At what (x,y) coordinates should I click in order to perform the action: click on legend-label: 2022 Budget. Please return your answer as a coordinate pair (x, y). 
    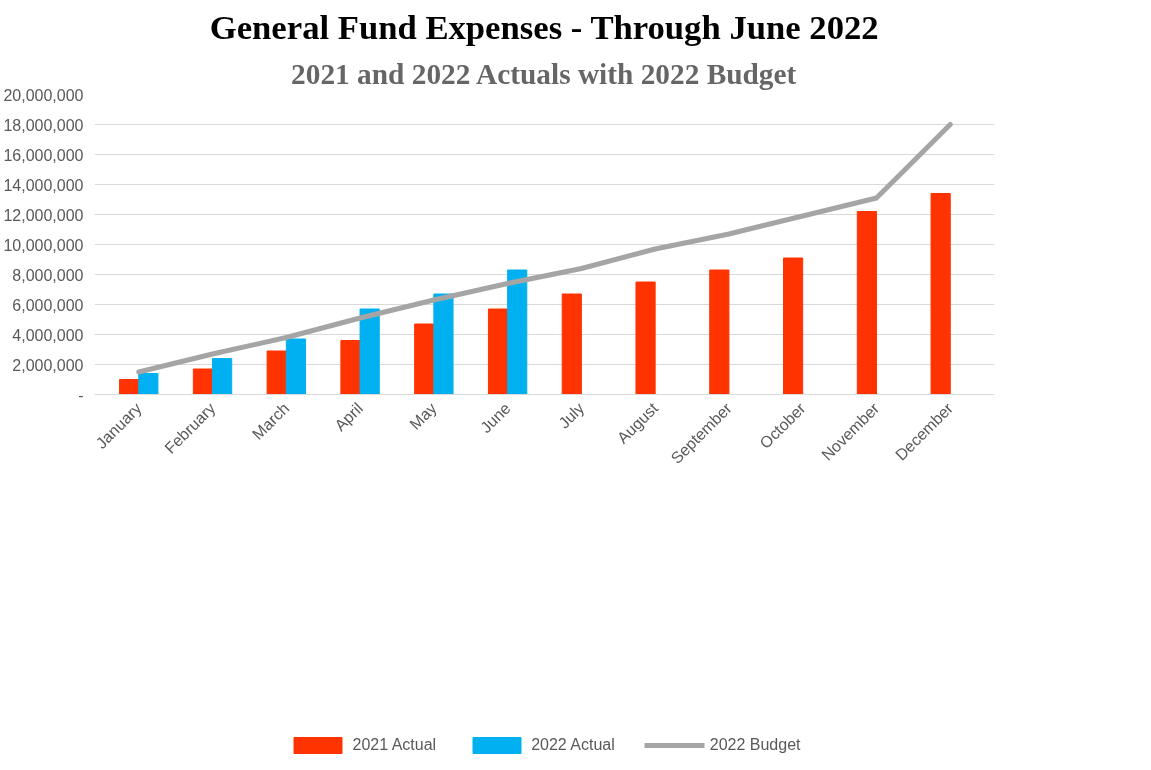
    Looking at the image, I should click on (755, 745).